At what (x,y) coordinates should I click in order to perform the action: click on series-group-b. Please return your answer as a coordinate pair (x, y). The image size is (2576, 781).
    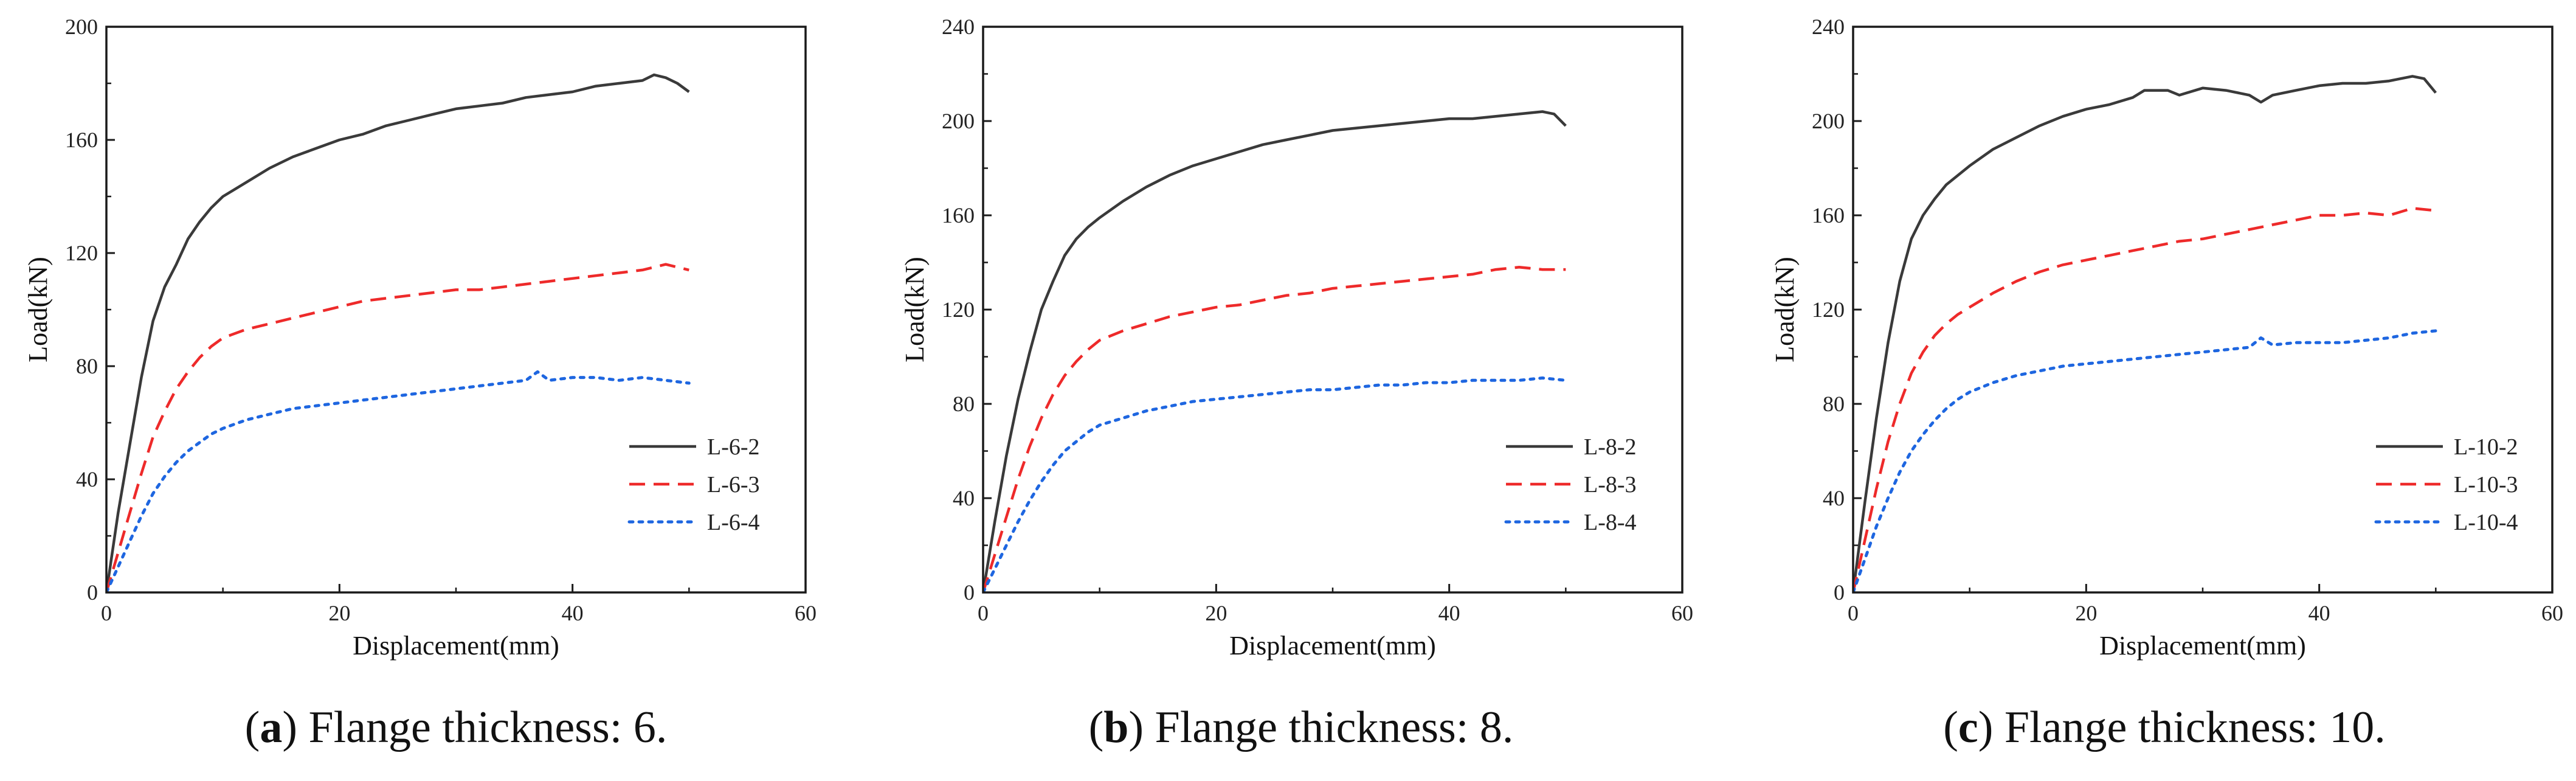
    Looking at the image, I should click on (1275, 351).